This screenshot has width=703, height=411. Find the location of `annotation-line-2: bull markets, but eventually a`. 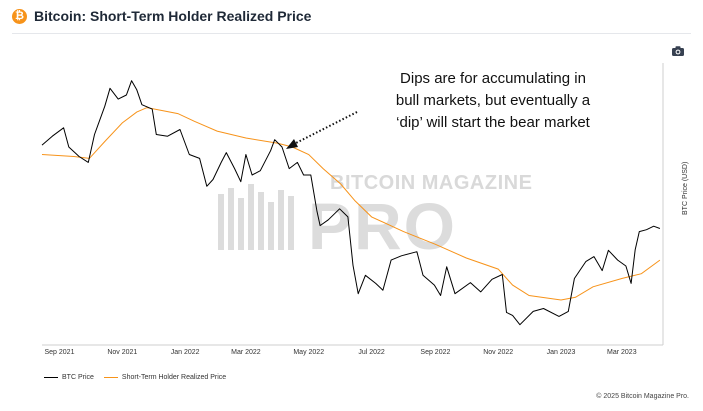

annotation-line-2: bull markets, but eventually a is located at coordinates (493, 100).